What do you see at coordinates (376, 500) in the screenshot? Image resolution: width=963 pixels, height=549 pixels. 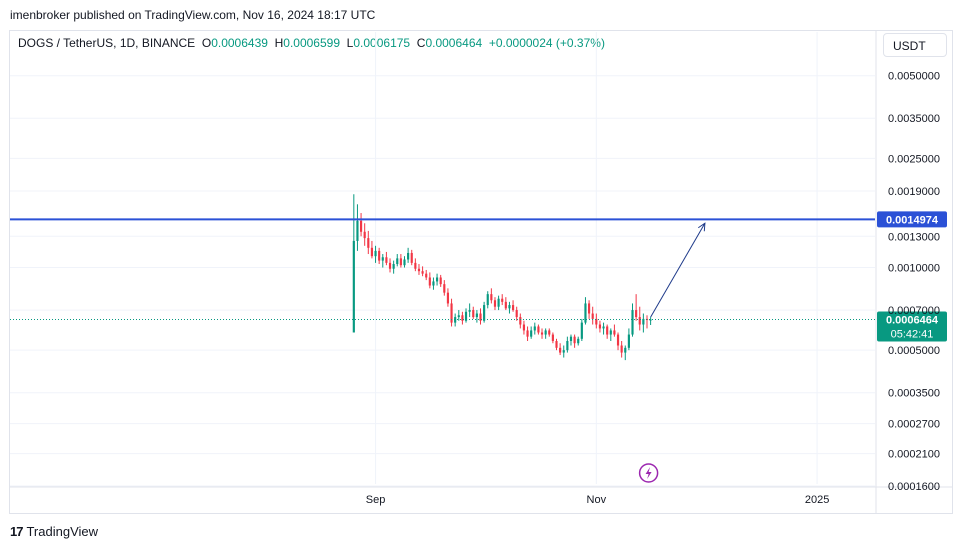 I see `time-tick-label: Sep` at bounding box center [376, 500].